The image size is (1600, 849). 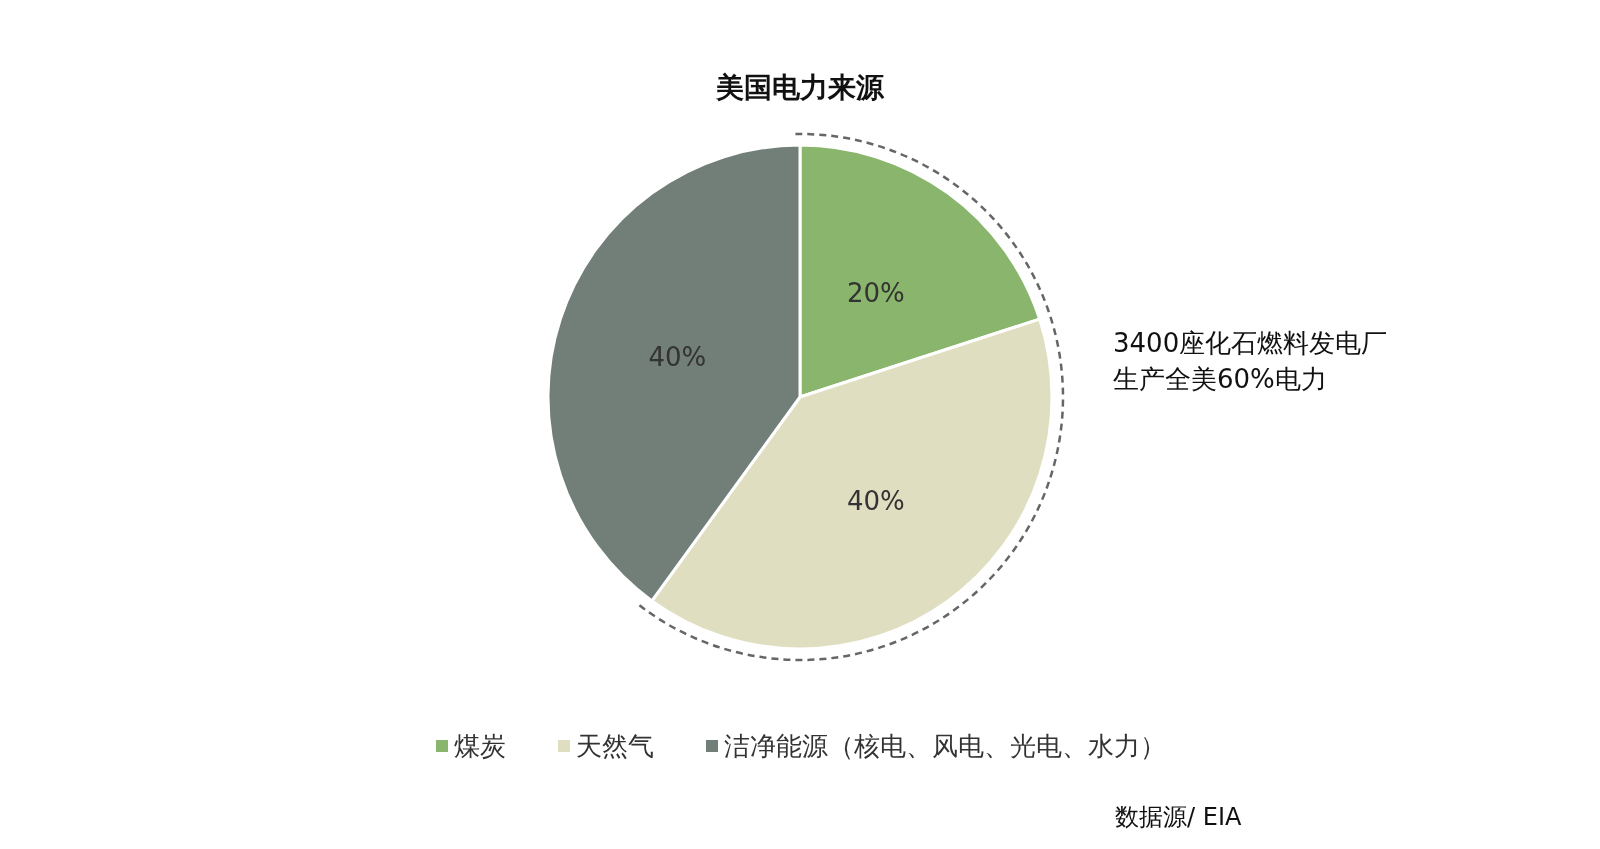 I want to click on text: 3400座化石燃料发电厂, so click(x=1250, y=343).